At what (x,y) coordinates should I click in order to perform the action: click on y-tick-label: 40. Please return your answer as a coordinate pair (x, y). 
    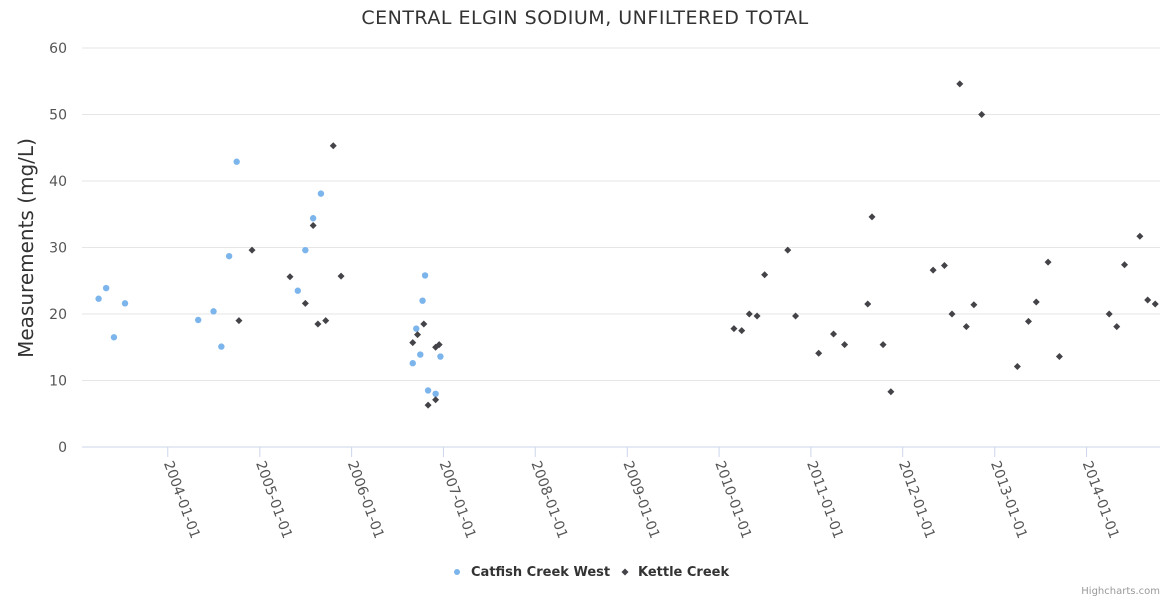
    Looking at the image, I should click on (58, 182).